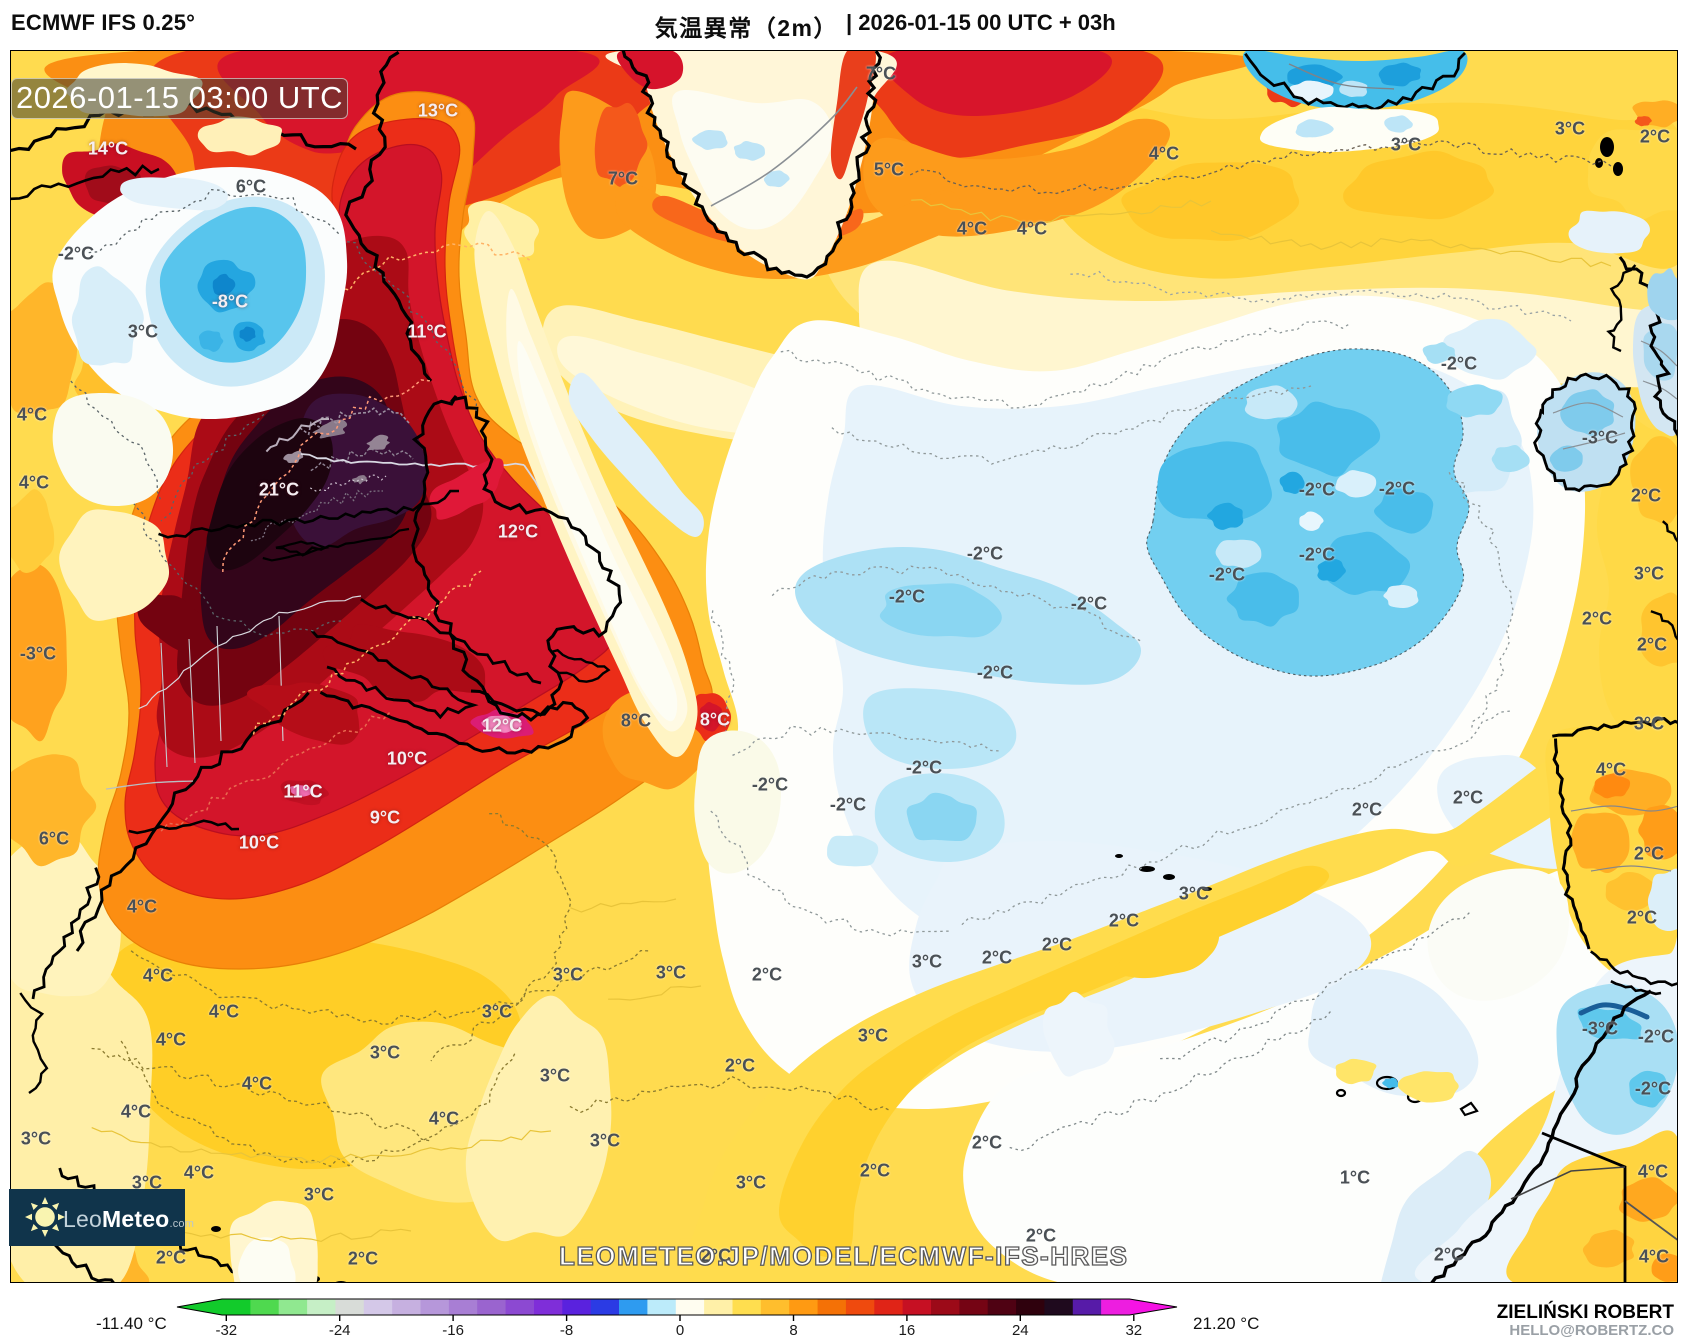 This screenshot has width=1689, height=1338. I want to click on svg-text: -8, so click(566, 1330).